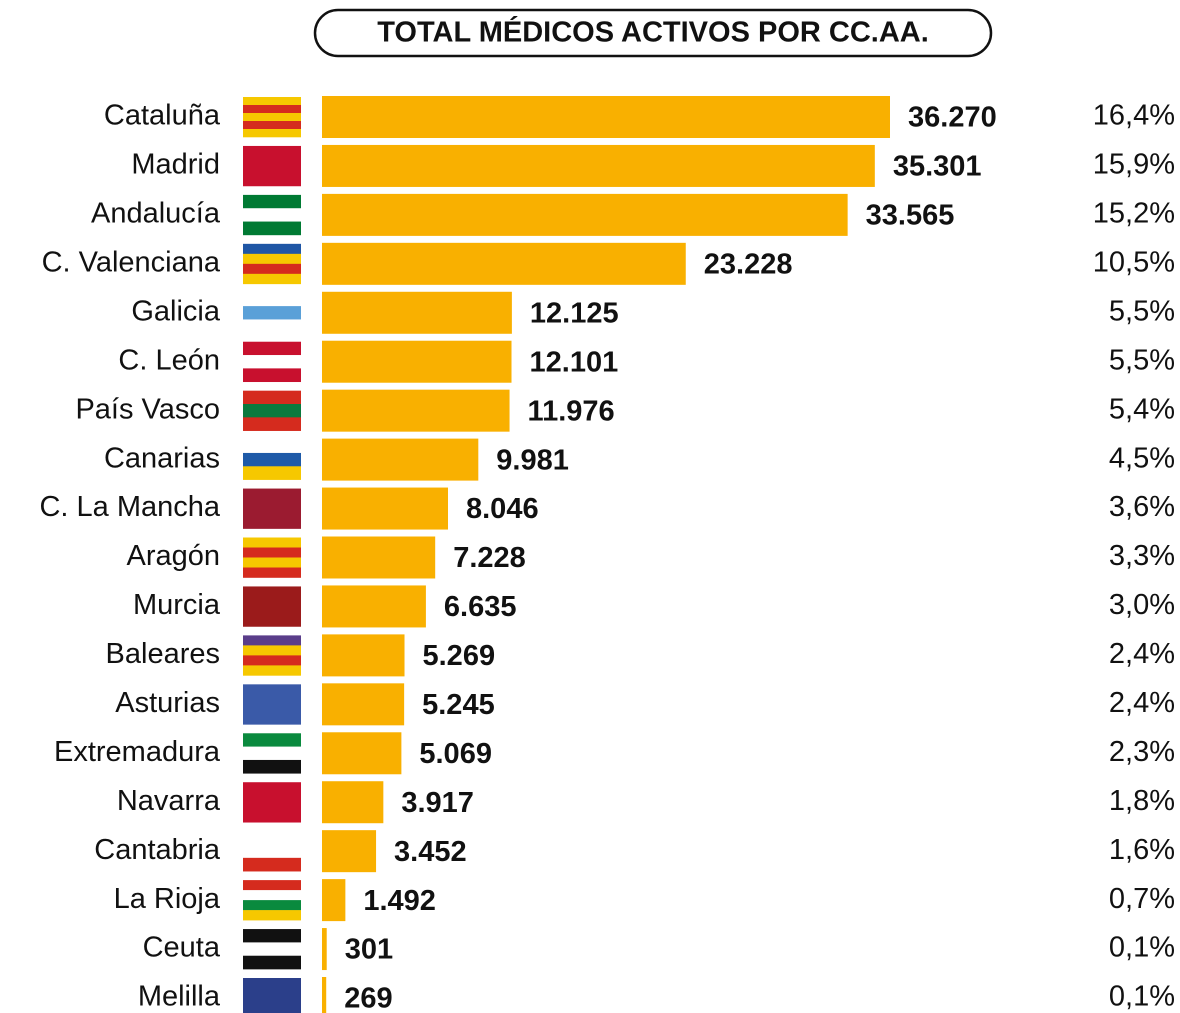  Describe the element at coordinates (502, 509) in the screenshot. I see `value-label: 8.046` at that location.